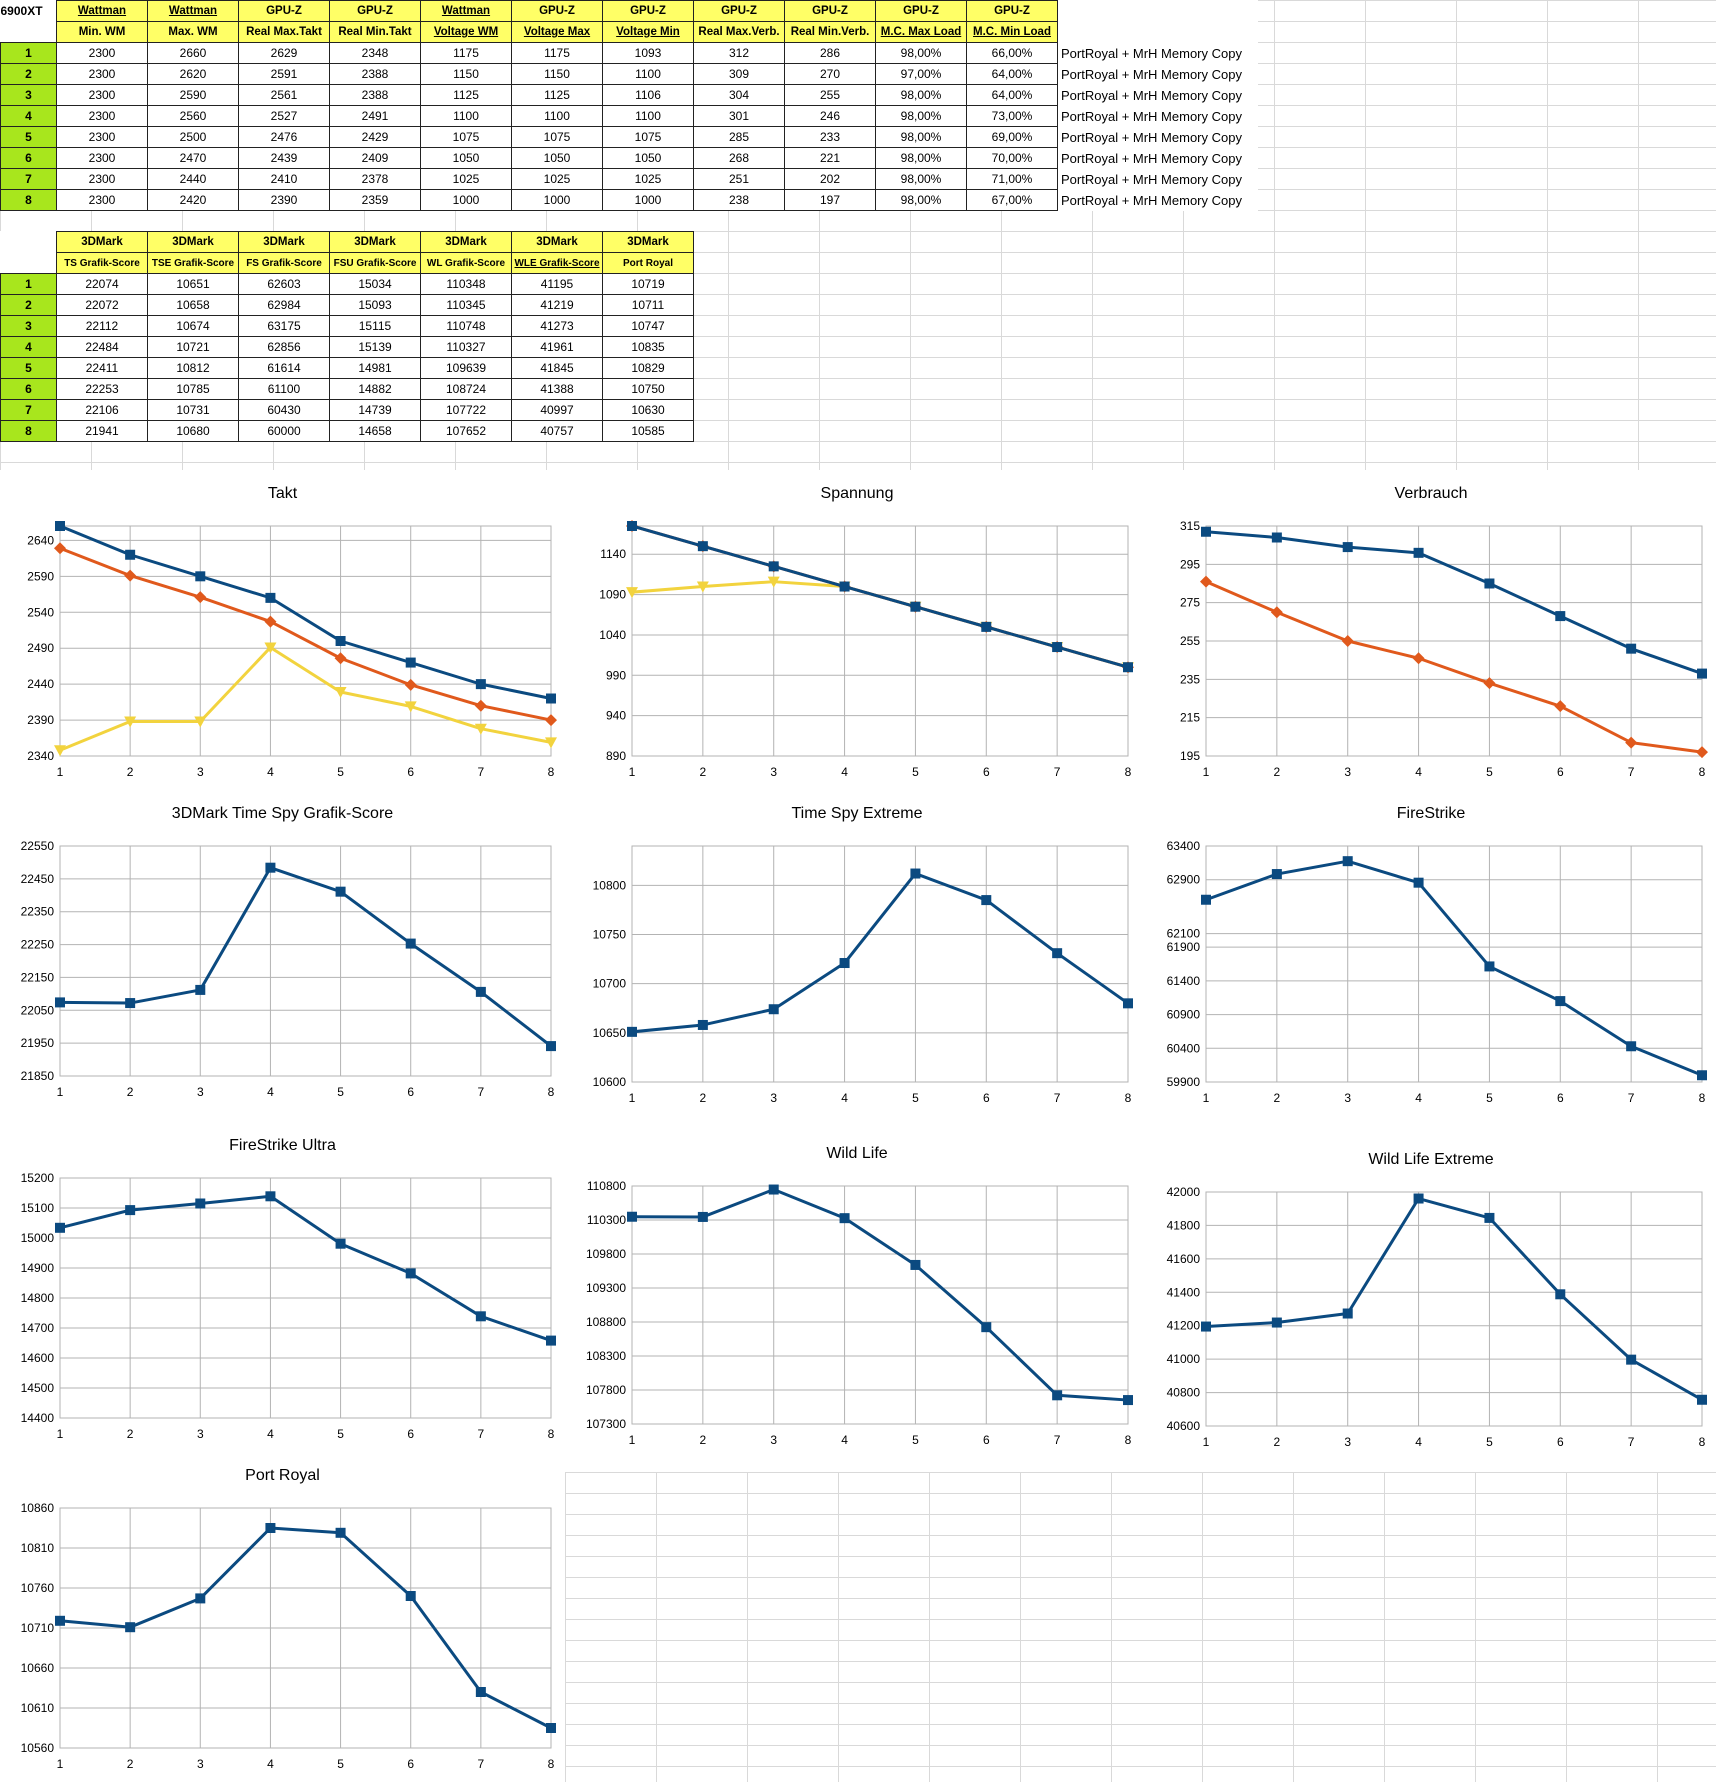 Image resolution: width=1716 pixels, height=1782 pixels. Describe the element at coordinates (375, 179) in the screenshot. I see `data-cell: 2378` at that location.